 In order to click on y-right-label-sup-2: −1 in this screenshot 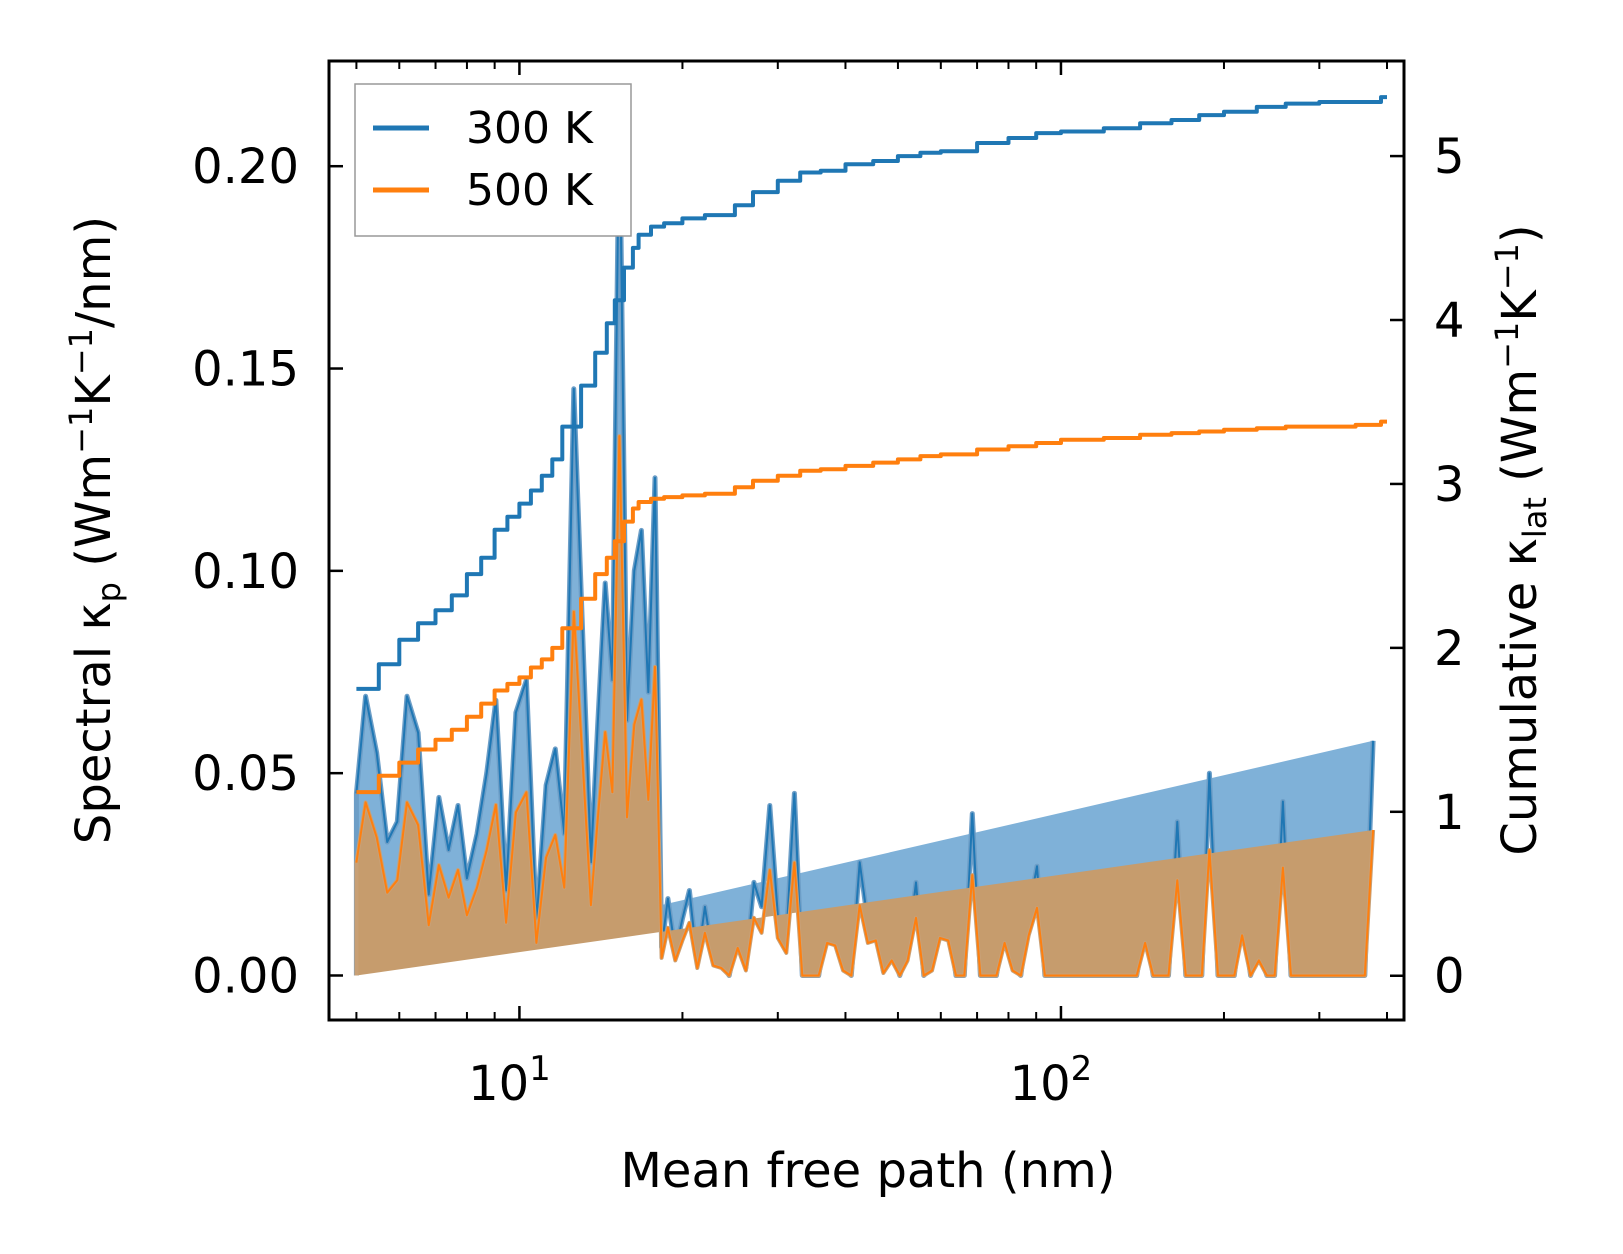, I will do `click(1507, 266)`.